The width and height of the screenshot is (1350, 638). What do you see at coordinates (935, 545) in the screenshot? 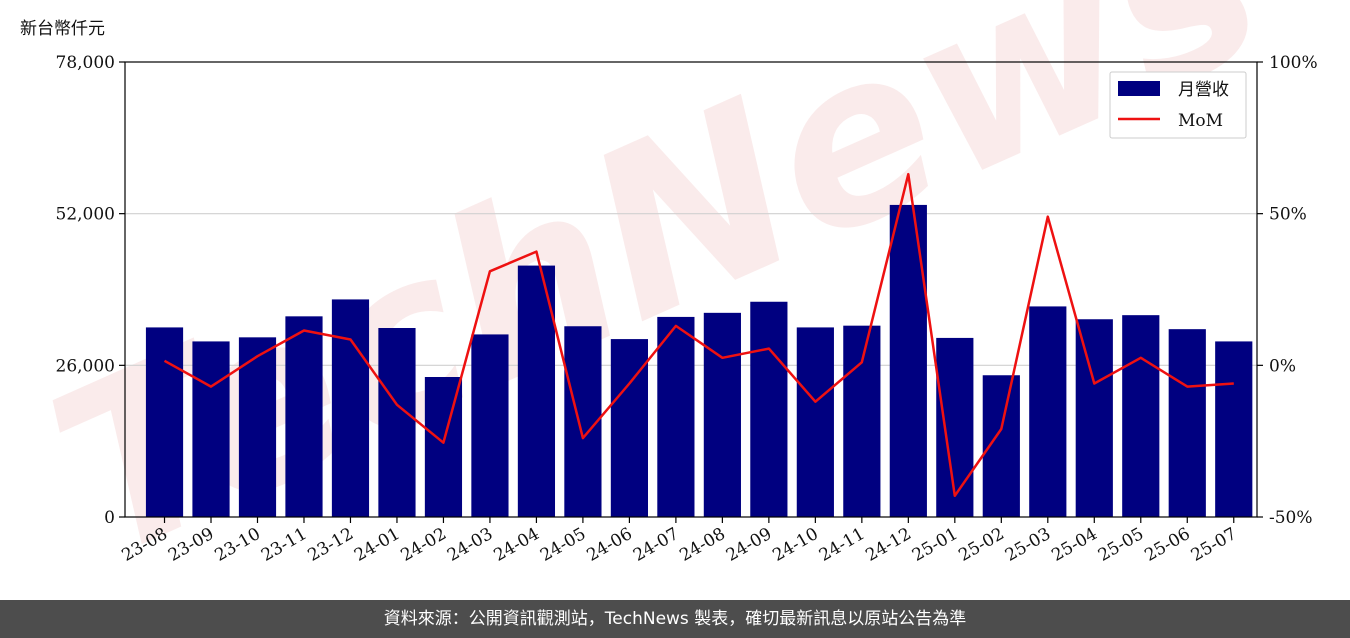
I see `x-tick-label-25-01: 25-01` at bounding box center [935, 545].